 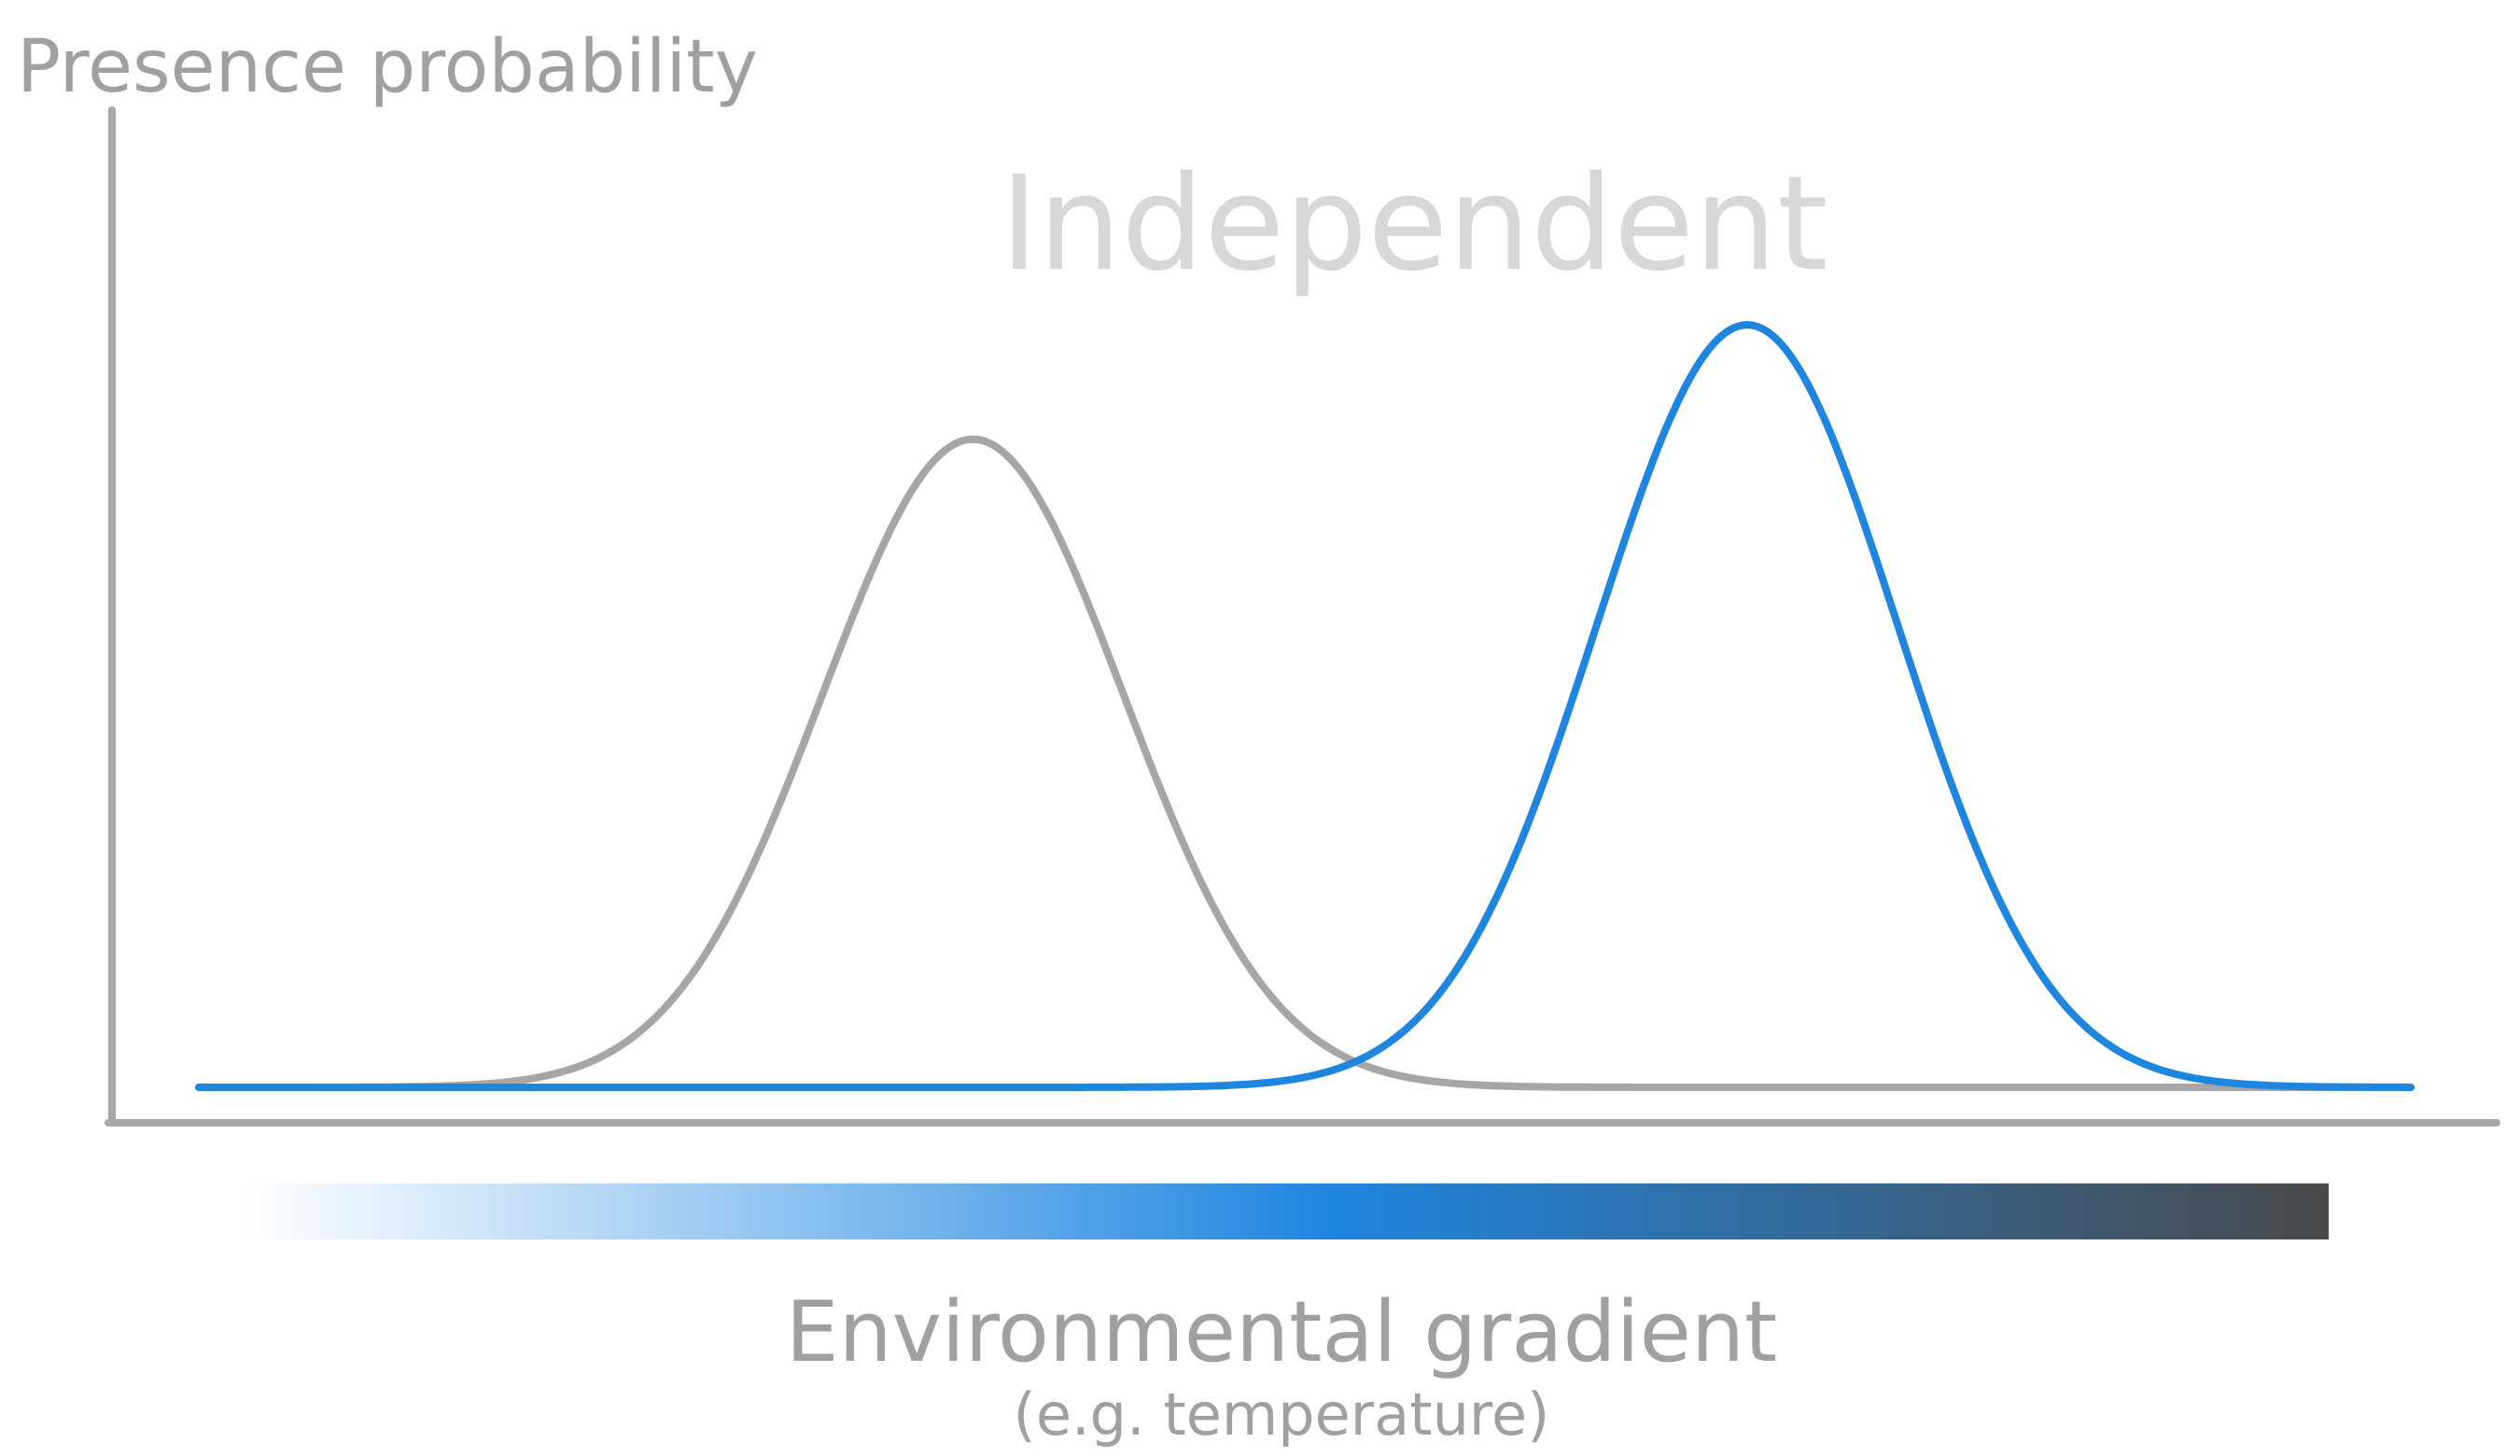 What do you see at coordinates (1282, 1332) in the screenshot?
I see `x-axis-label: Environmental gradient` at bounding box center [1282, 1332].